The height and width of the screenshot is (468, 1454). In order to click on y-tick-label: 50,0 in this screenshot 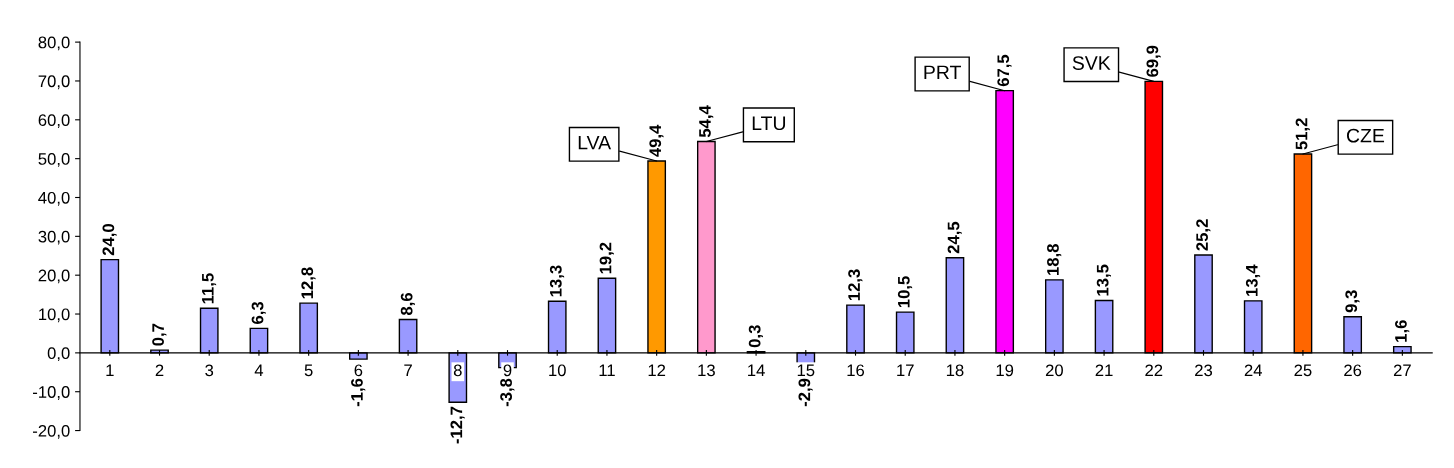, I will do `click(54, 160)`.